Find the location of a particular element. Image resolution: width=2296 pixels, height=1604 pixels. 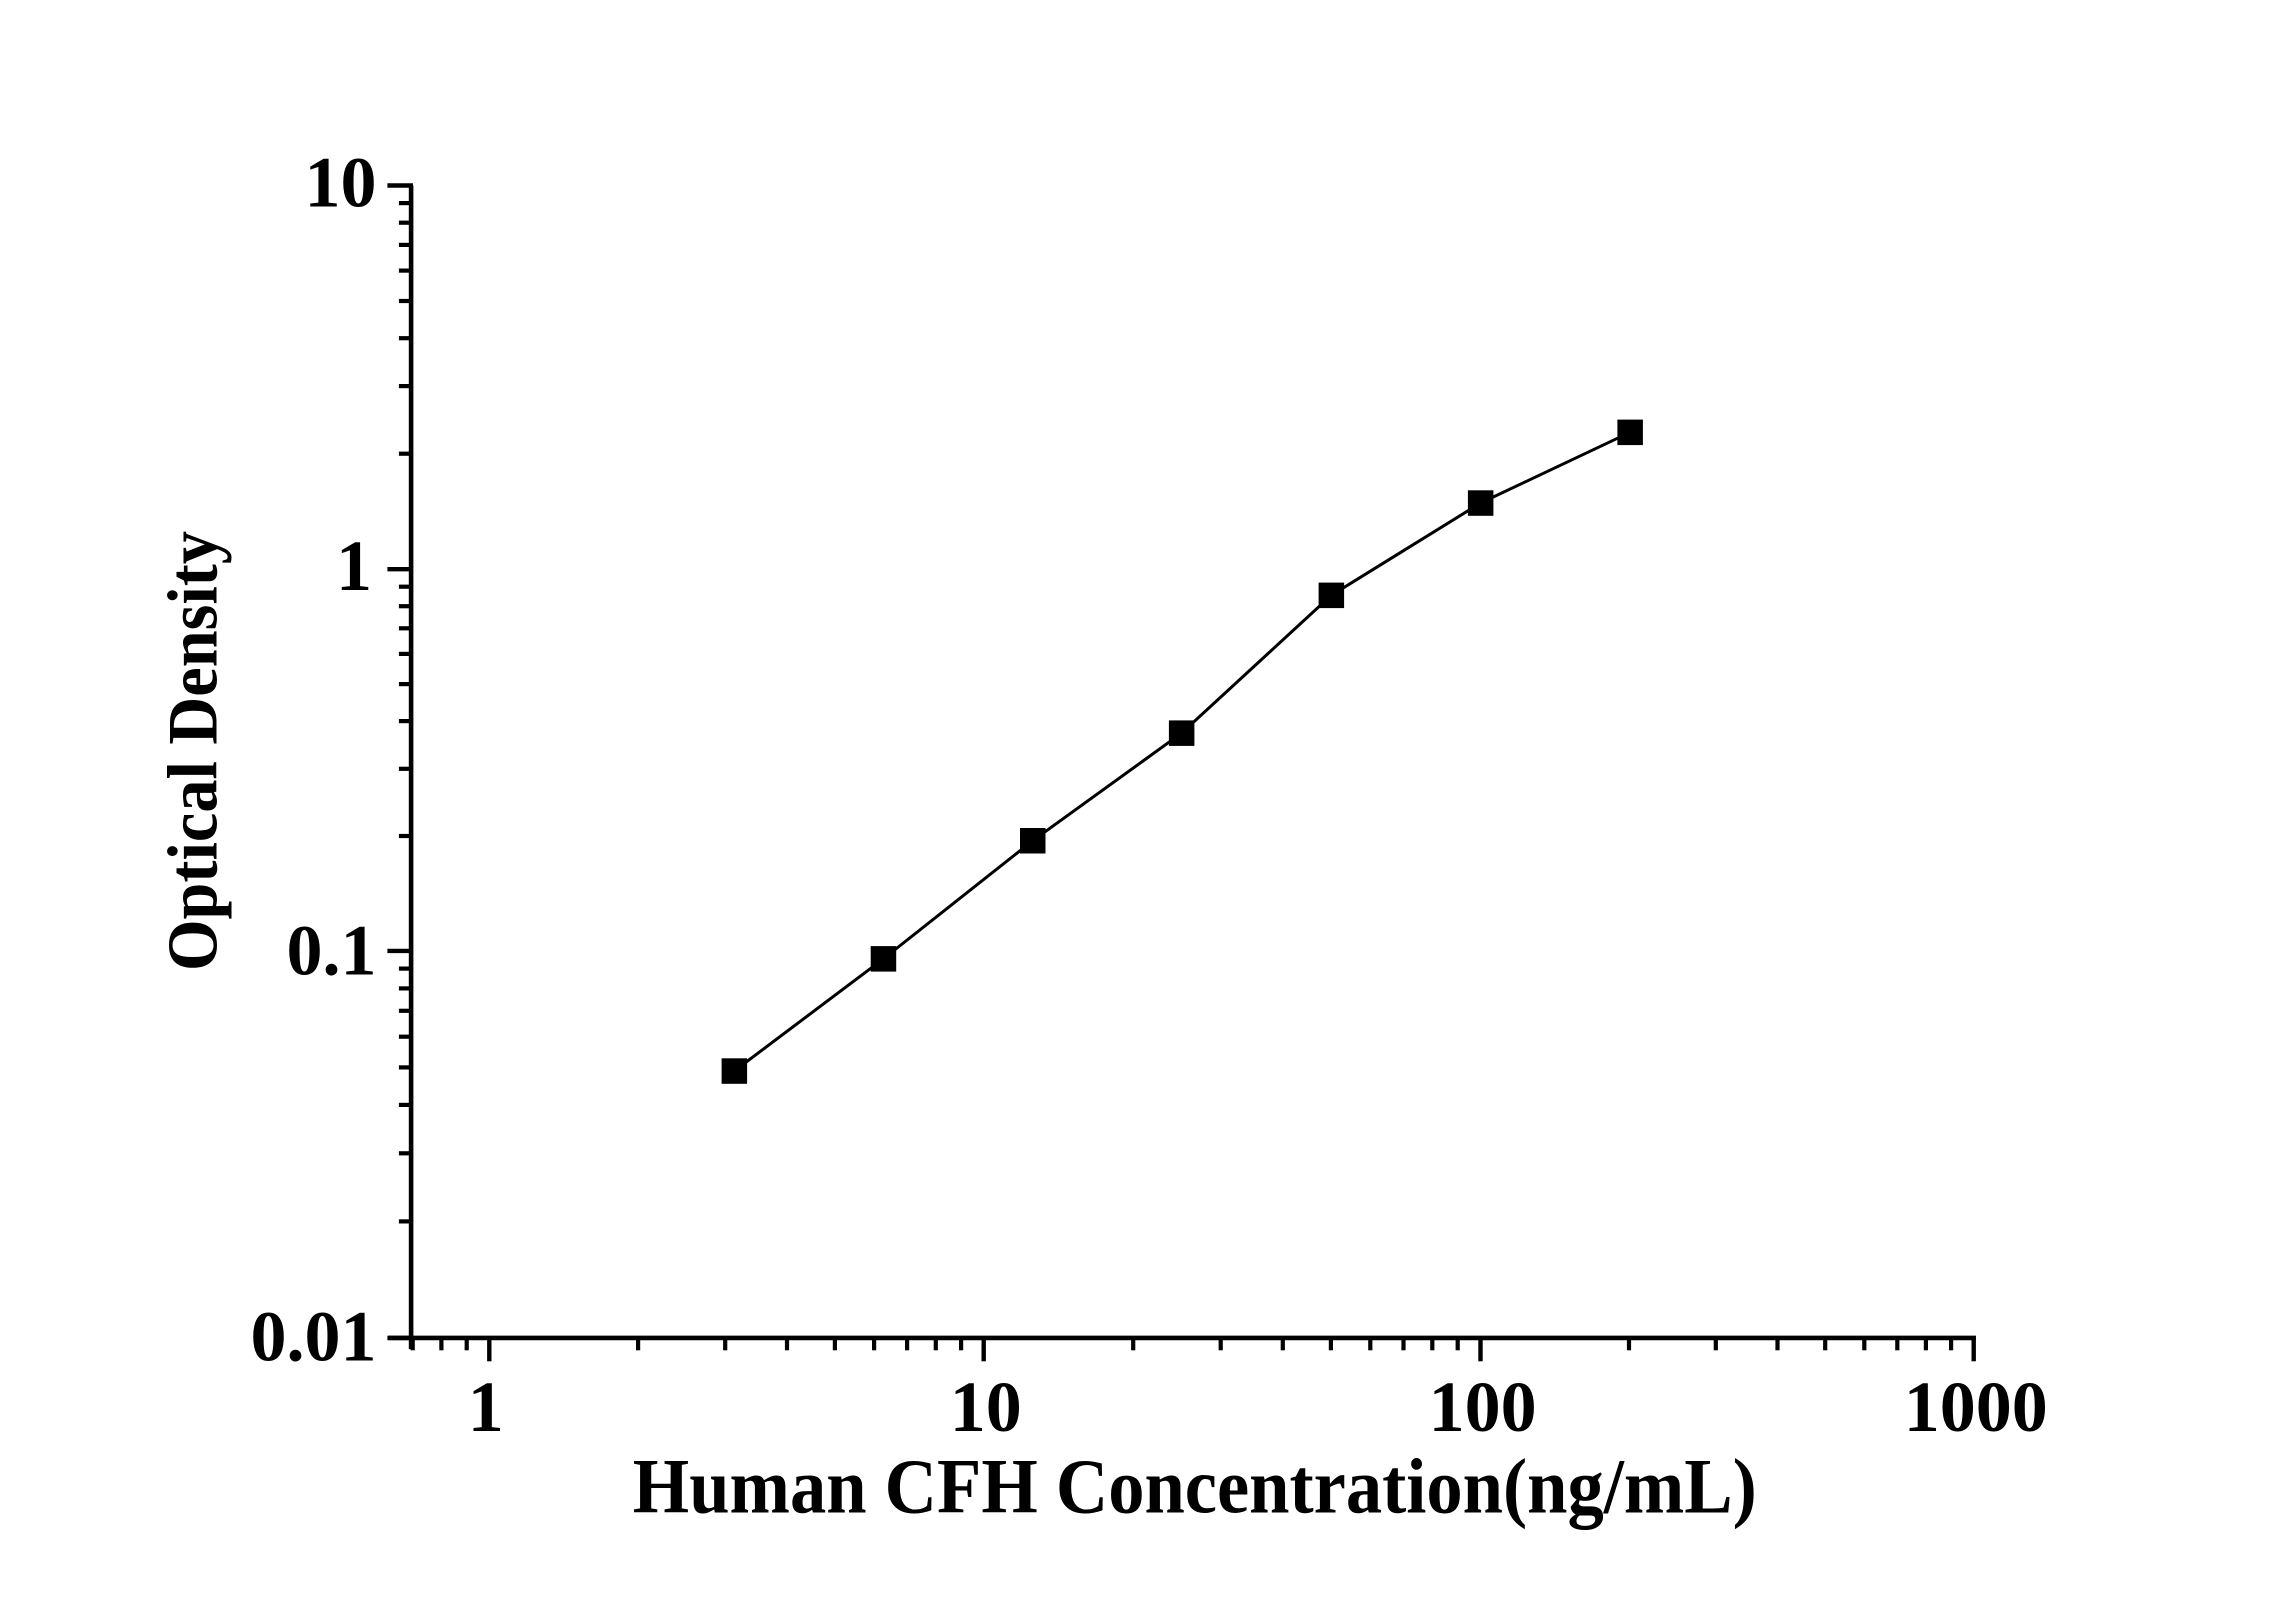

svg-text: 100 is located at coordinates (1483, 1407).